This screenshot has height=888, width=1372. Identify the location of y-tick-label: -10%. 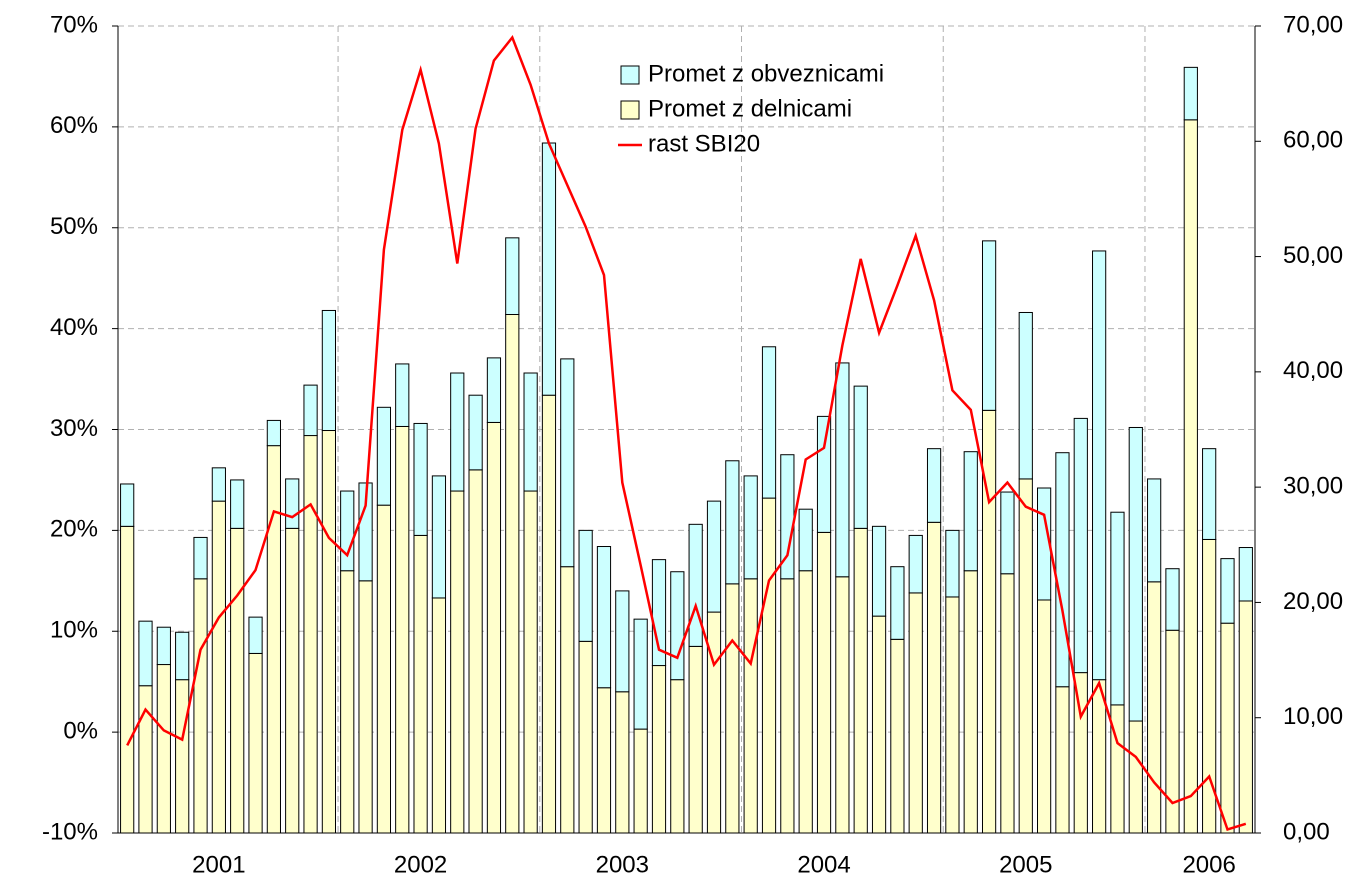
(70, 831).